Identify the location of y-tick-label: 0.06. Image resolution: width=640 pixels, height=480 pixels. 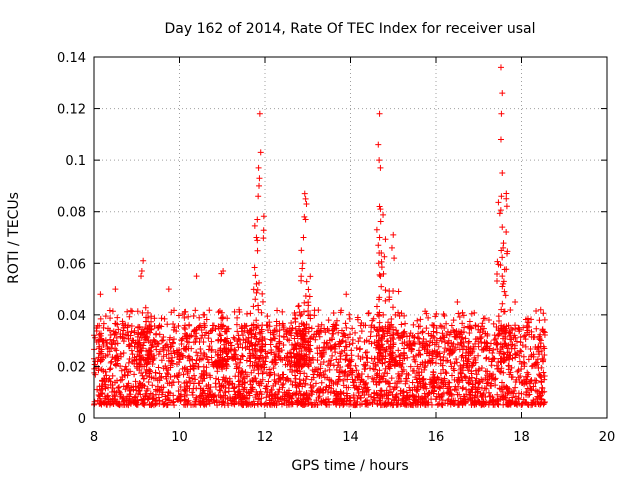
(71, 264).